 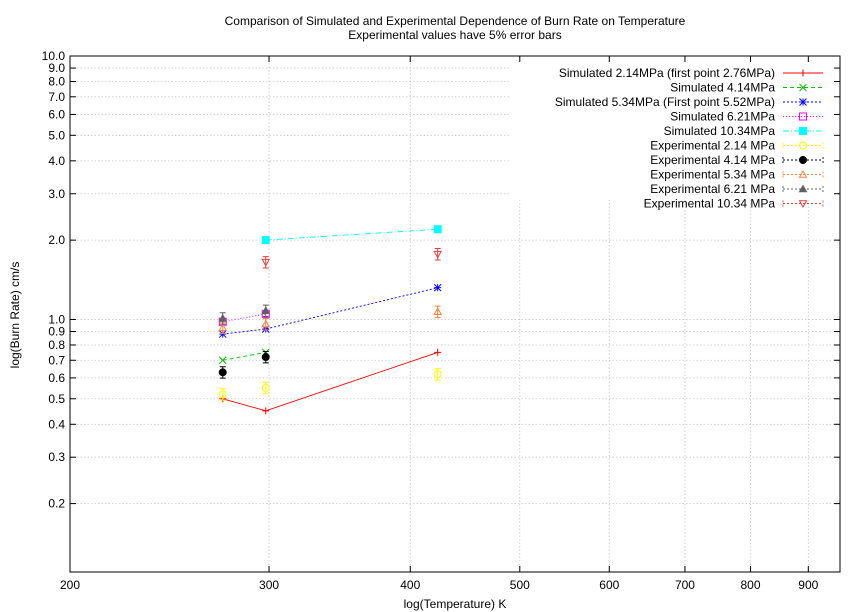 What do you see at coordinates (56, 114) in the screenshot?
I see `y-tick-label: 6.0` at bounding box center [56, 114].